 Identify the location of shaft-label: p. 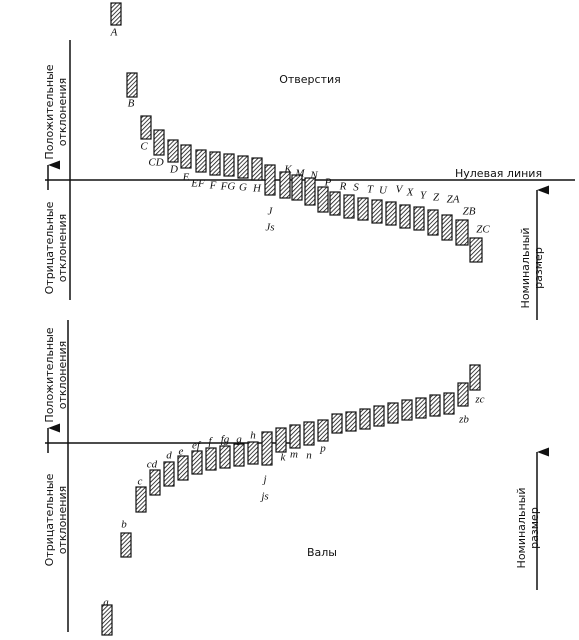
(322, 449).